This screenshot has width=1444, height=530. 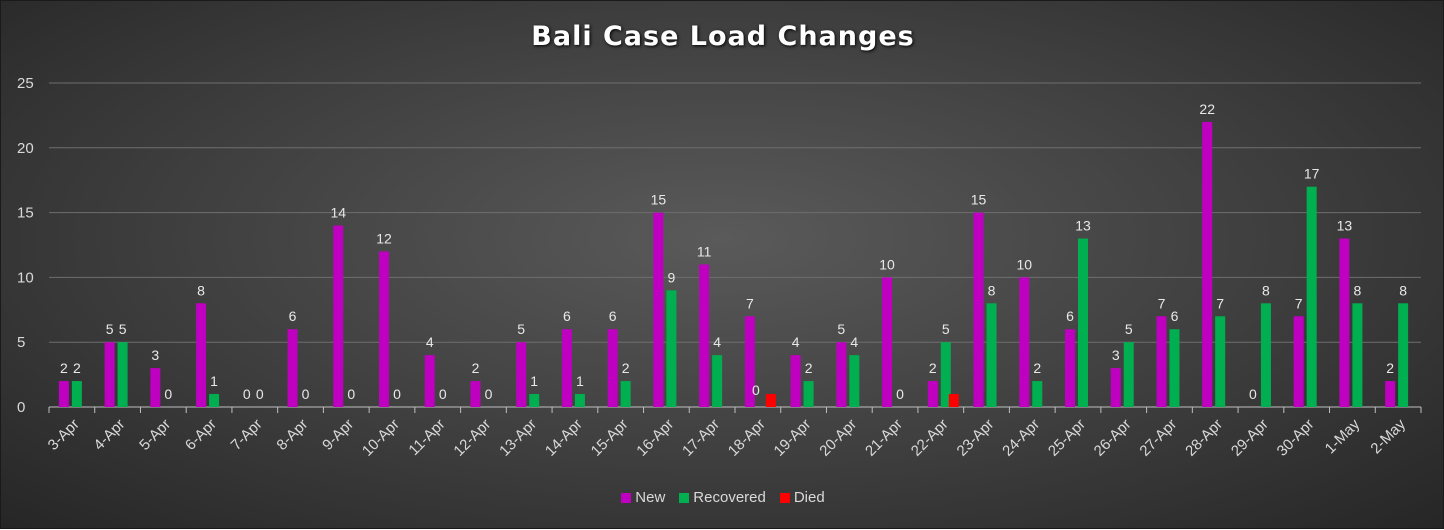 I want to click on x-tick-label: 9-Apr, so click(x=338, y=435).